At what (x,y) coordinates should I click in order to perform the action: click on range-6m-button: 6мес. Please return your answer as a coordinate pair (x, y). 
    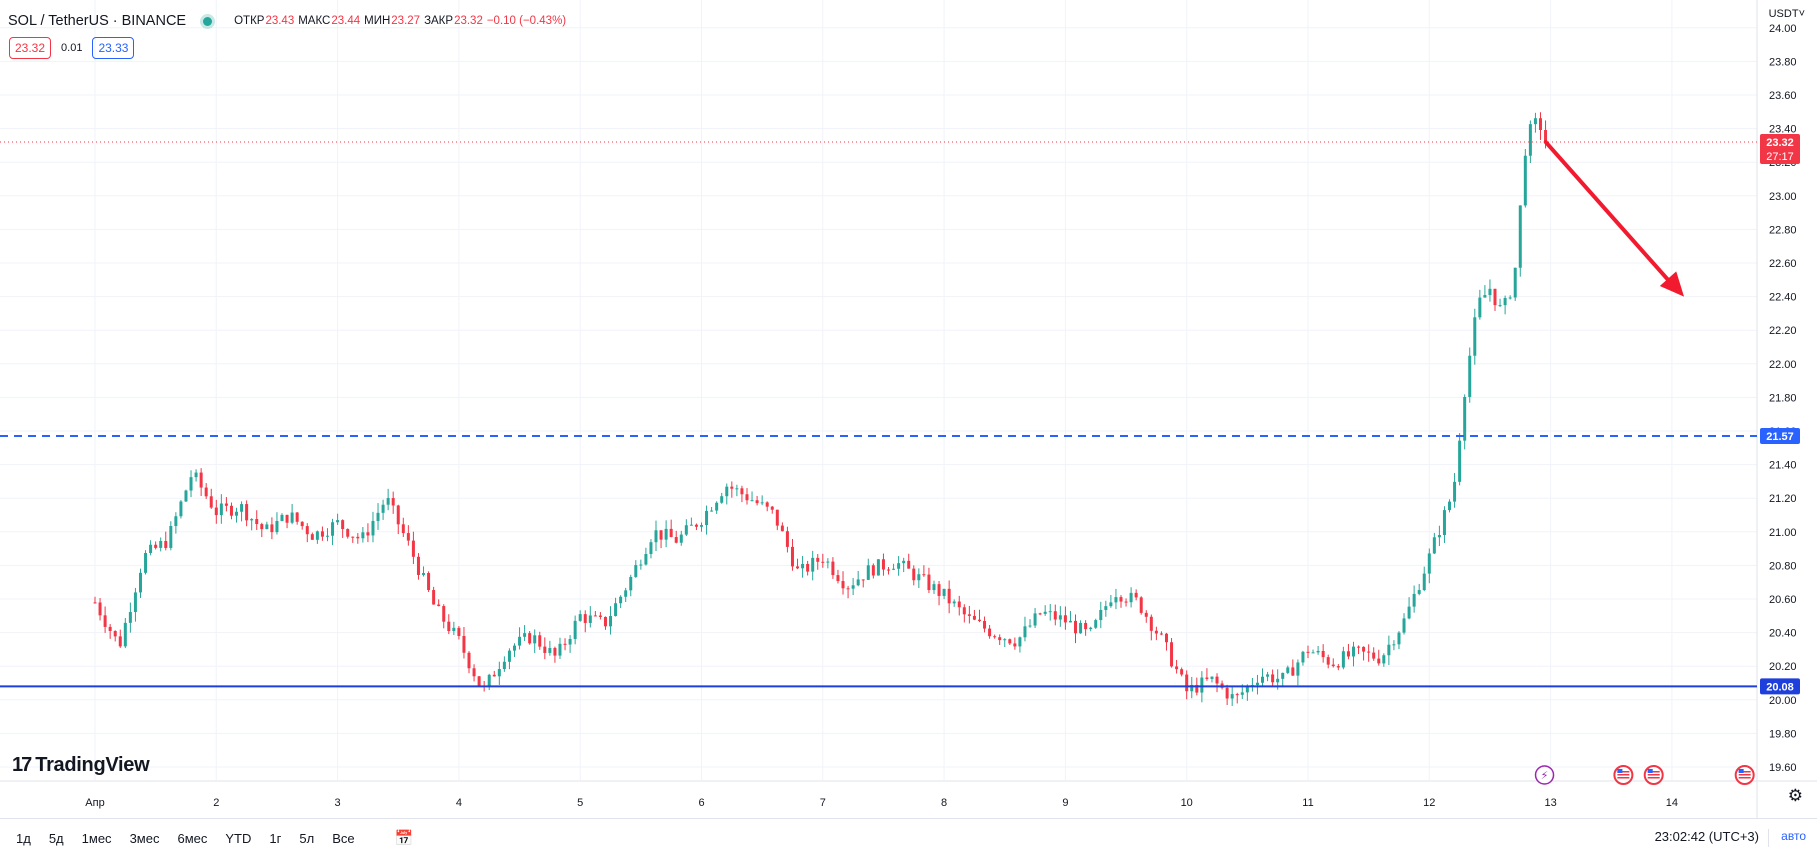
    Looking at the image, I should click on (192, 838).